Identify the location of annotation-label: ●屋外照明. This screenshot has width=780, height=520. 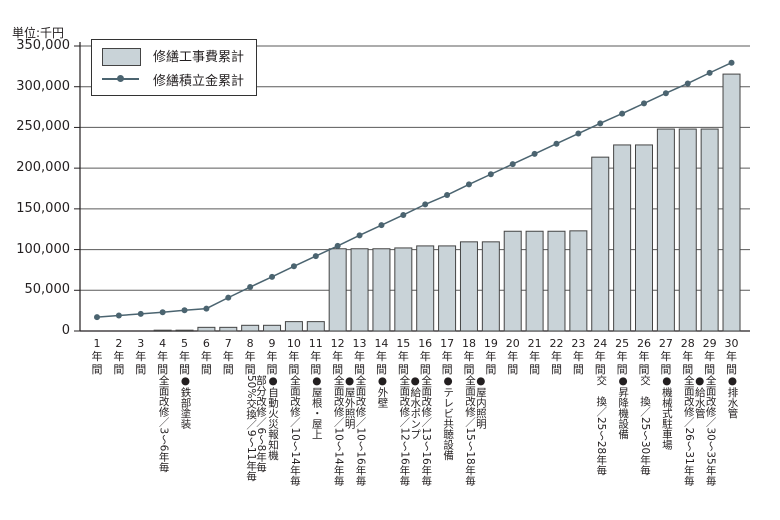
(349, 402).